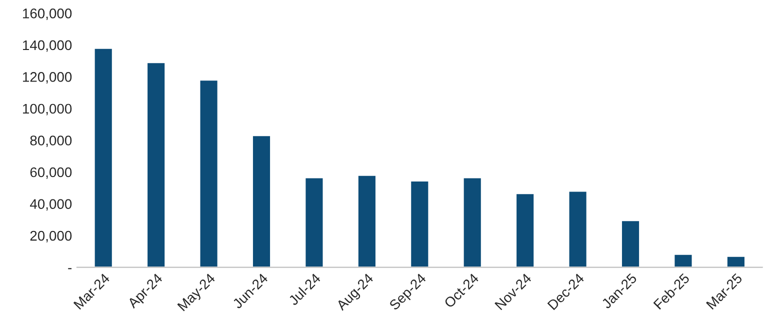  I want to click on y-tick-label: 100,000, so click(47, 110).